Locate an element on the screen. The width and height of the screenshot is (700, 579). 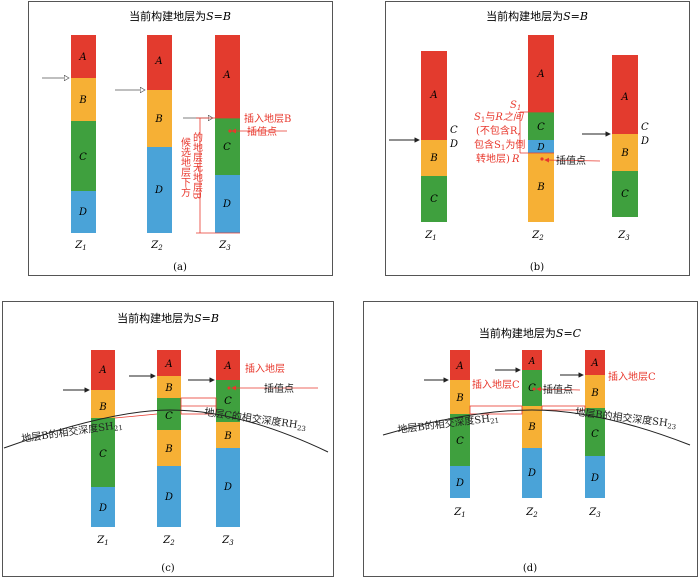
interp-arrow is located at coordinates (572, 160).